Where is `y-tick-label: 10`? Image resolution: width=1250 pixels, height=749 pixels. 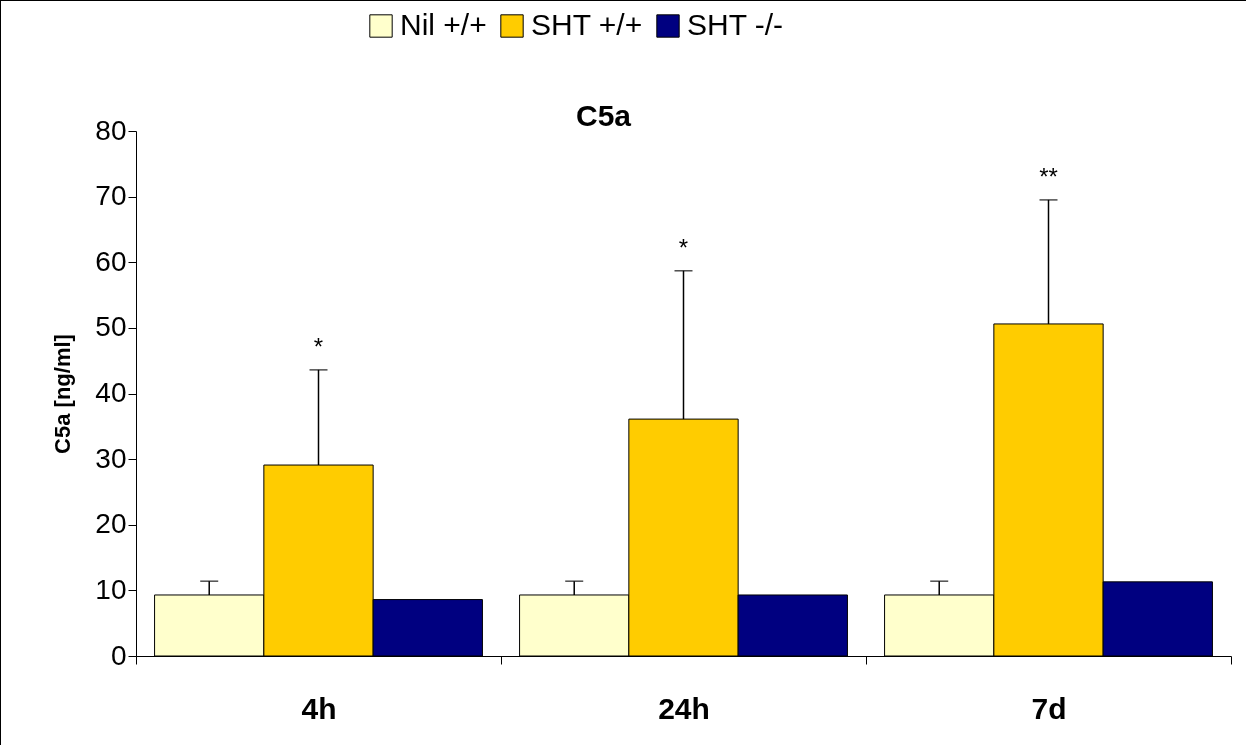
y-tick-label: 10 is located at coordinates (111, 589).